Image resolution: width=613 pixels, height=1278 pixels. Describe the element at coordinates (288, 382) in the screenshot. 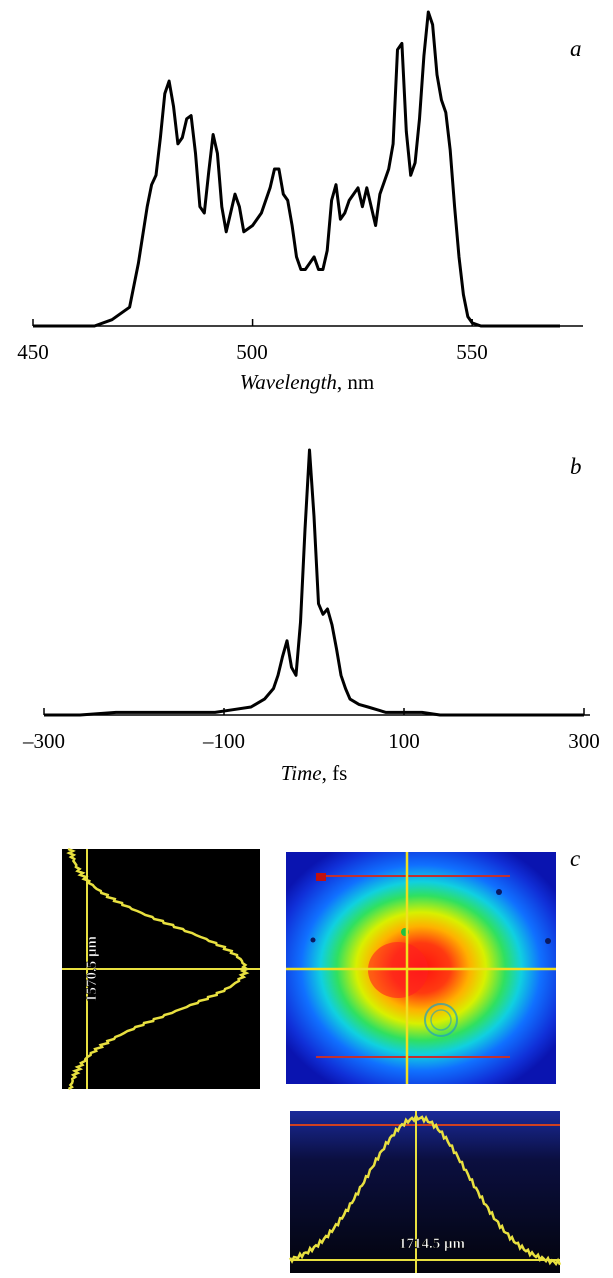

I see `chart-a-x-axis-title-name: Wavelength` at that location.